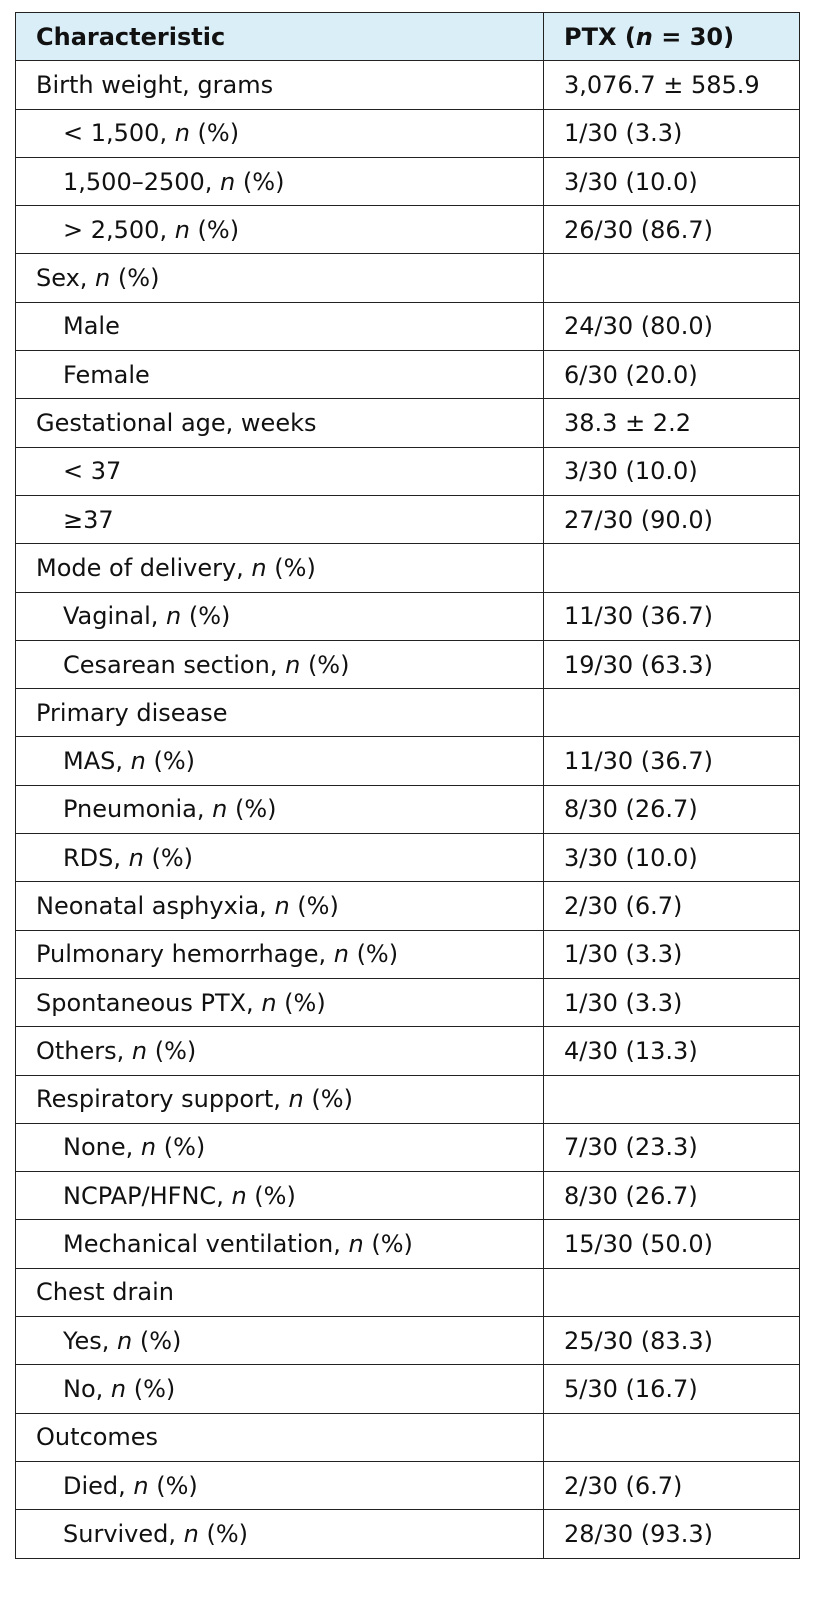  I want to click on table-row: Male 24/30 (80.0), so click(407, 326).